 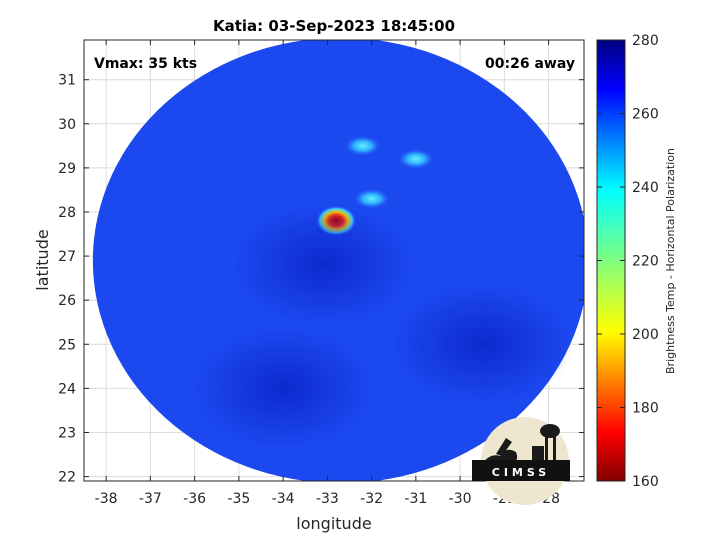 What do you see at coordinates (371, 499) in the screenshot?
I see `x-tick-label: -32` at bounding box center [371, 499].